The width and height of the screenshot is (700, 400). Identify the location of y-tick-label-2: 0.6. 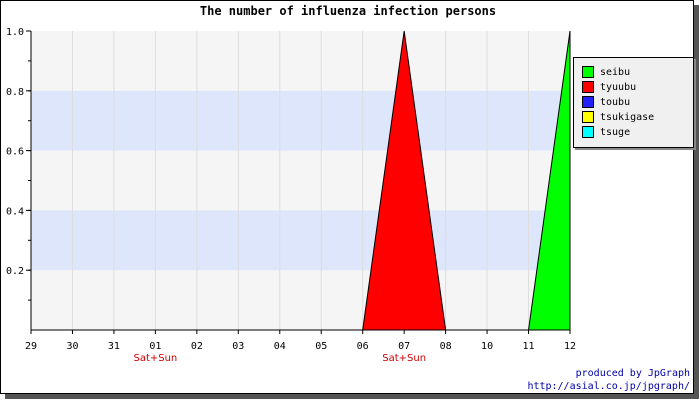
(15, 152).